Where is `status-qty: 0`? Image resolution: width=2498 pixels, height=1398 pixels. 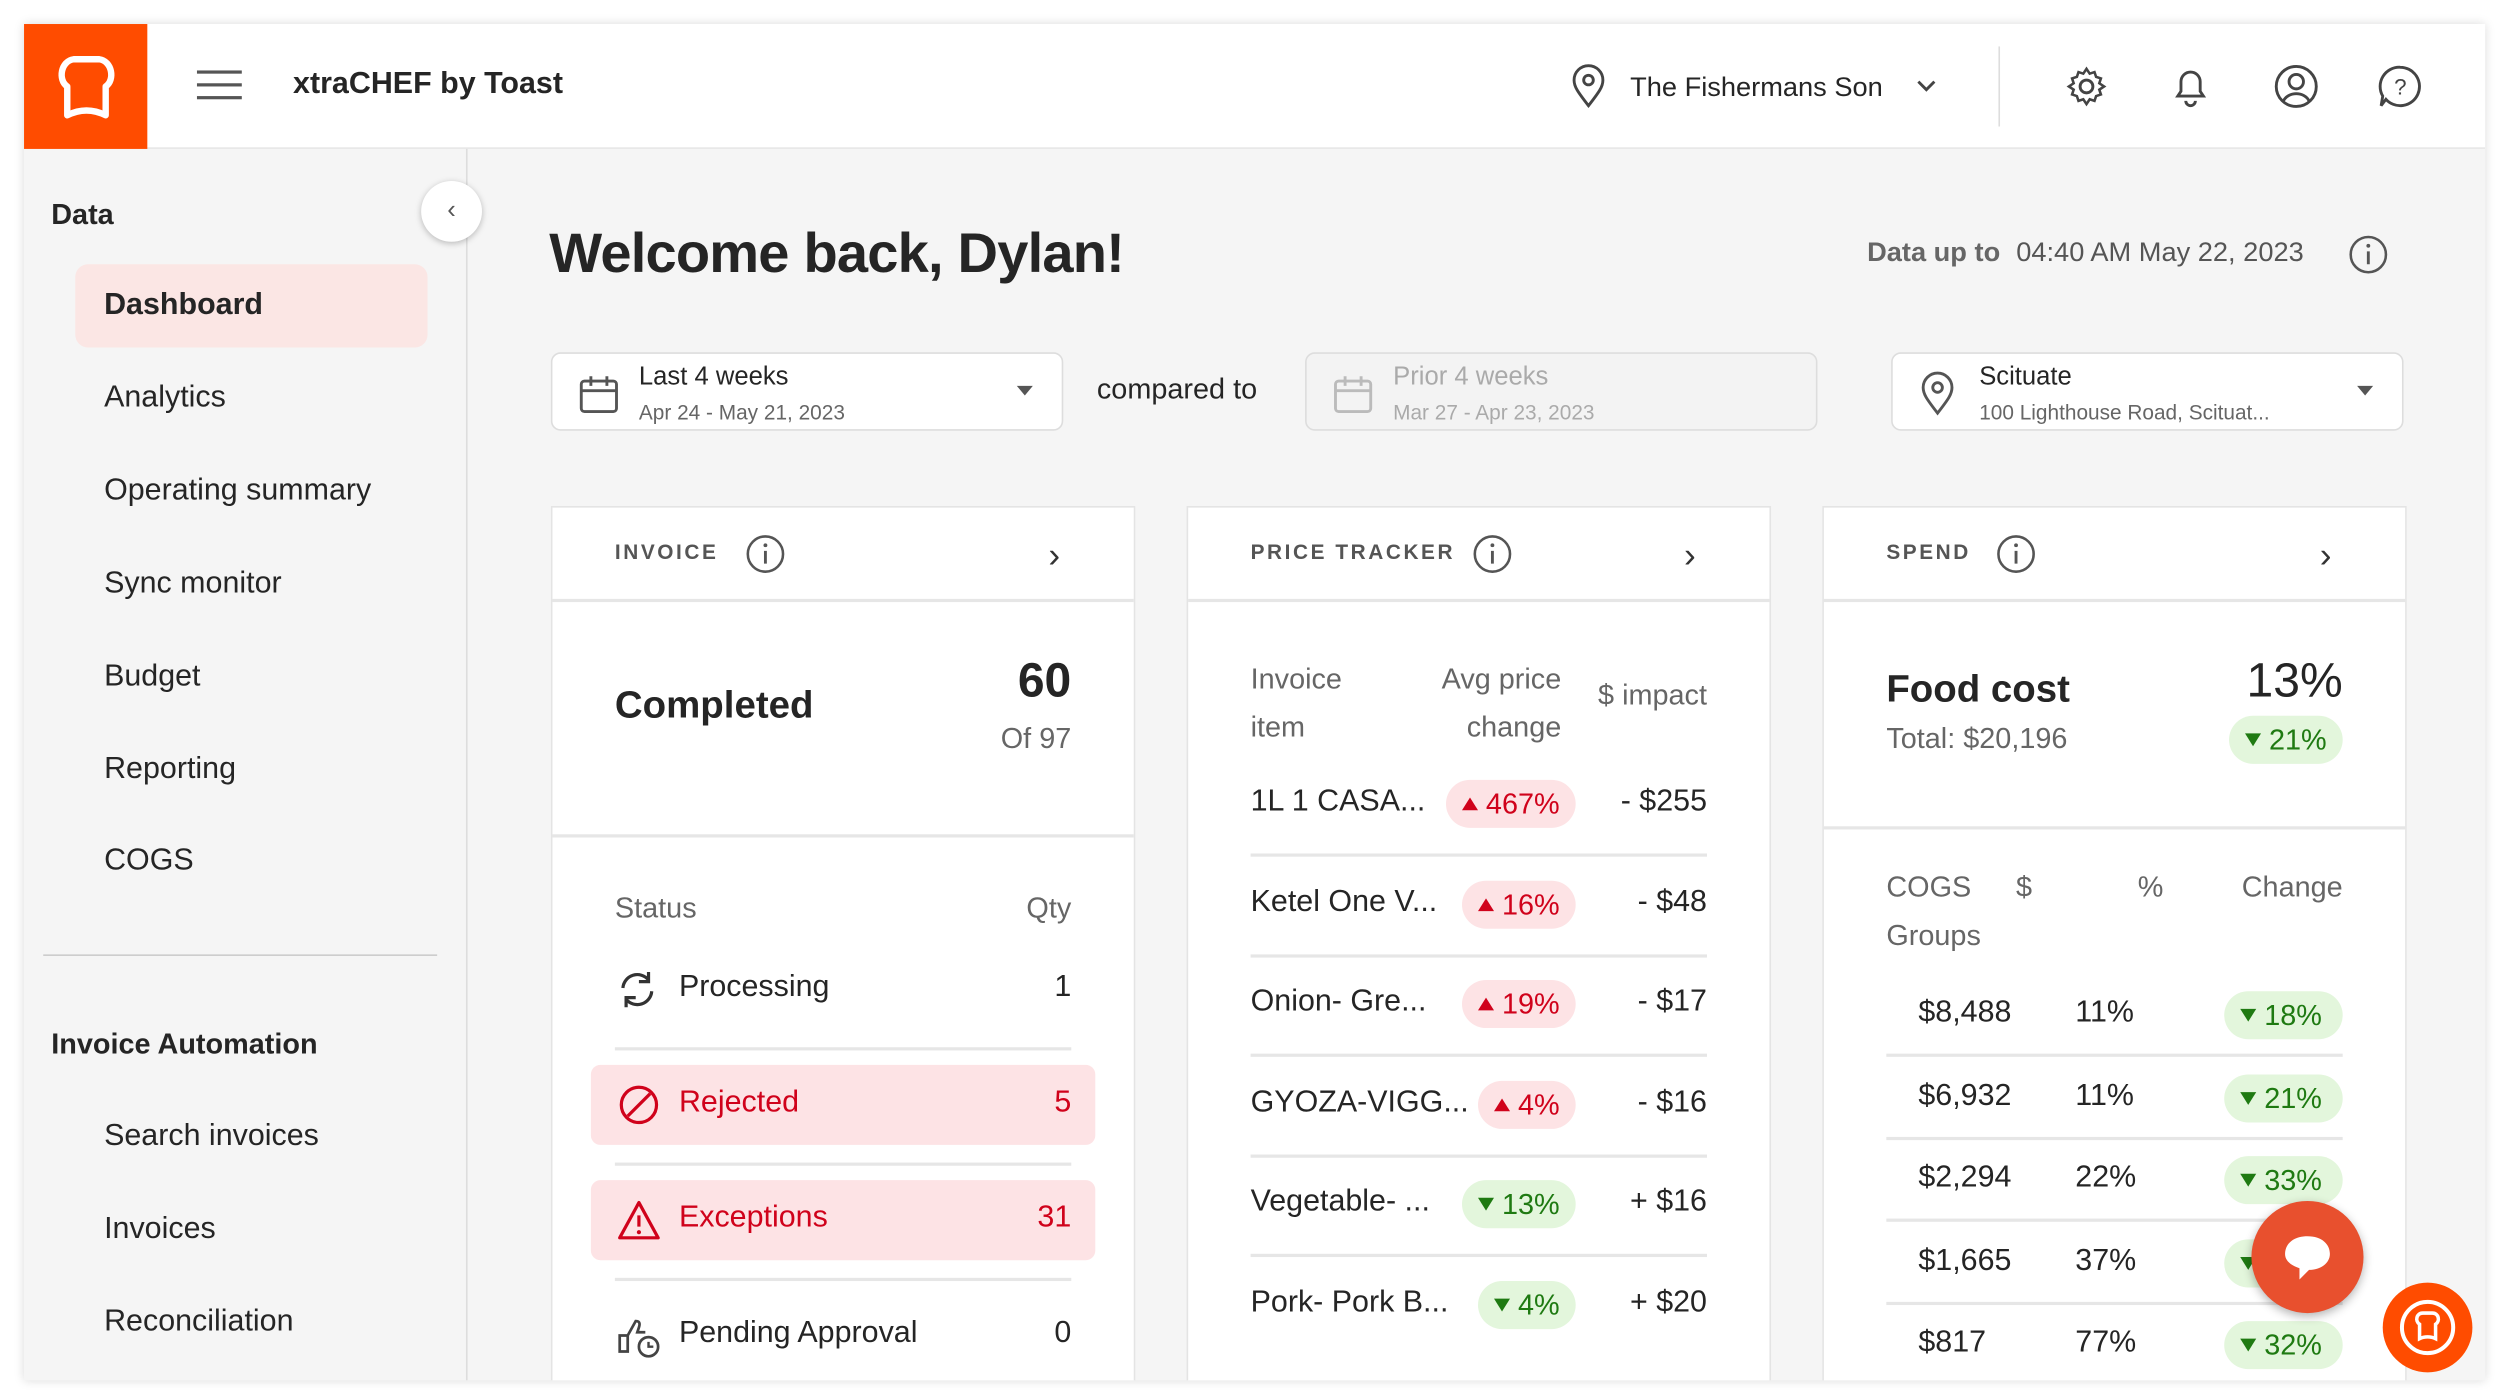 status-qty: 0 is located at coordinates (1063, 1333).